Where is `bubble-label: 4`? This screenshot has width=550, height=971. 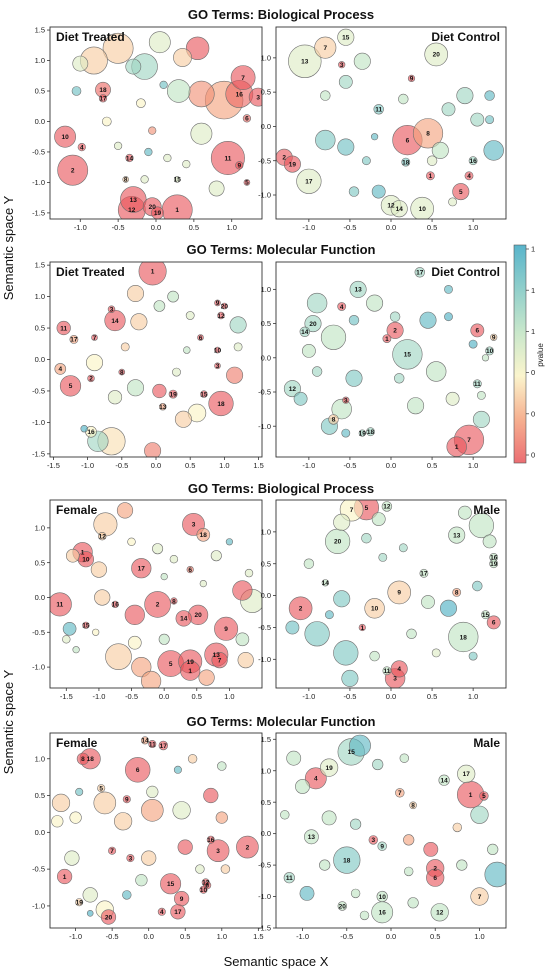
bubble-label: 4 is located at coordinates (469, 176).